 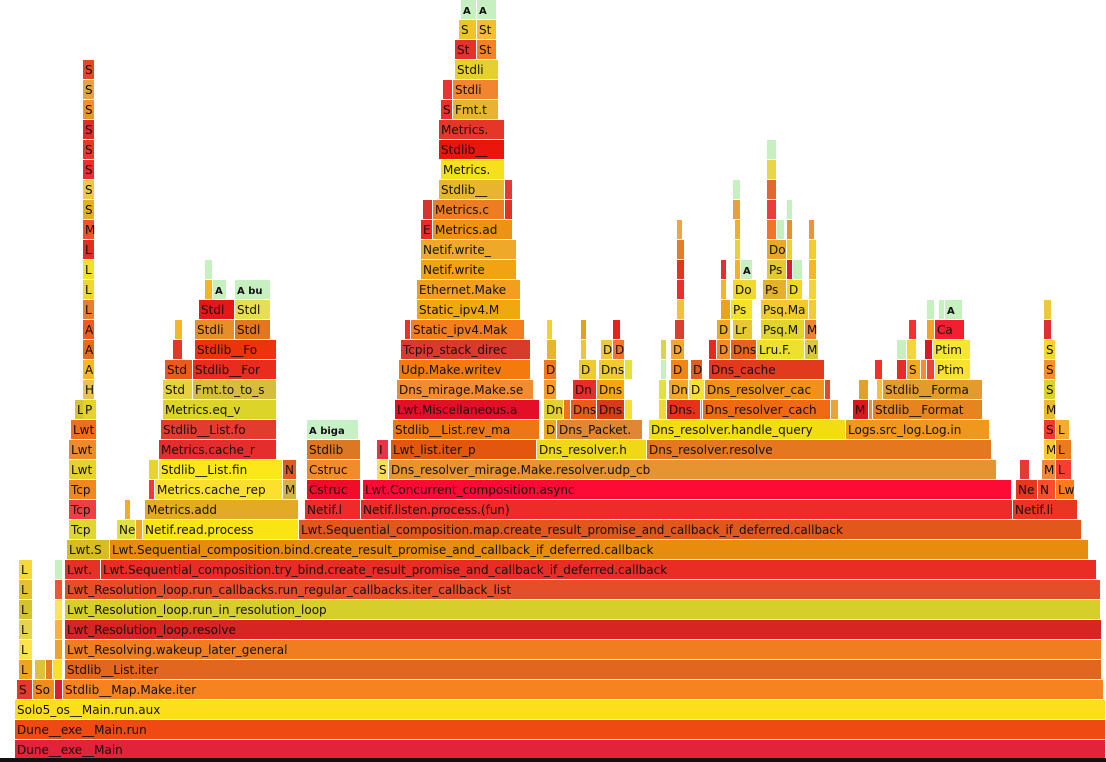 What do you see at coordinates (766, 369) in the screenshot?
I see `stack-frame: Dns_cacheDns_cache` at bounding box center [766, 369].